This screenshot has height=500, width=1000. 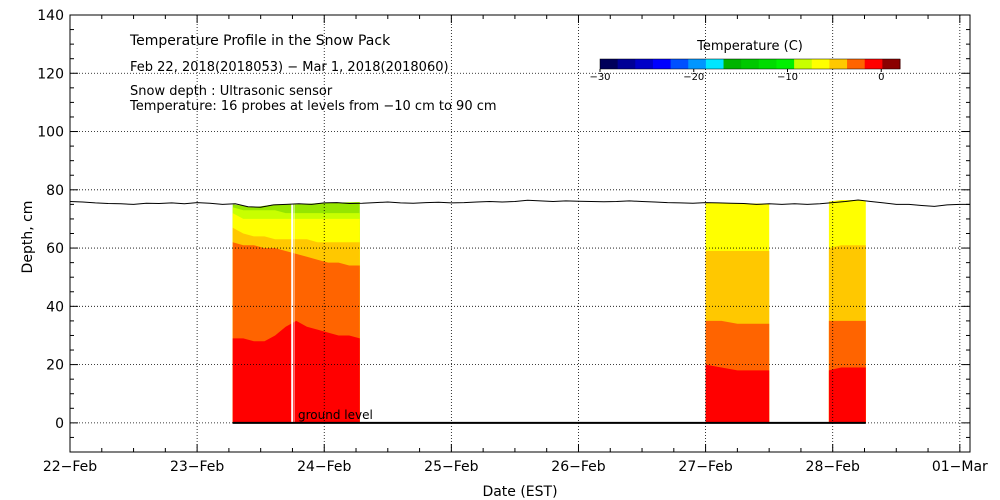 I want to click on colorbar-frame, so click(x=750, y=64).